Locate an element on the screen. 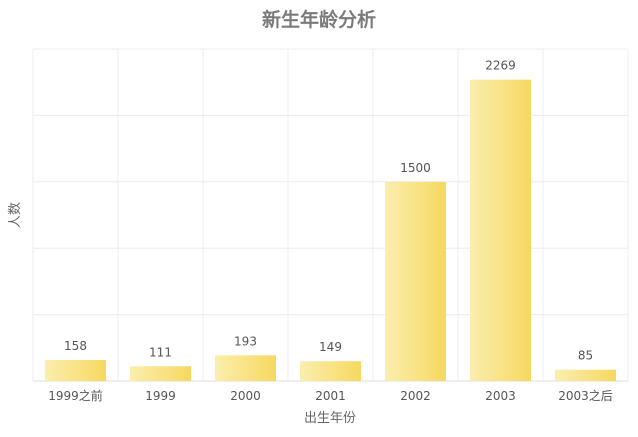 The height and width of the screenshot is (437, 638). data-label: 111 is located at coordinates (160, 352).